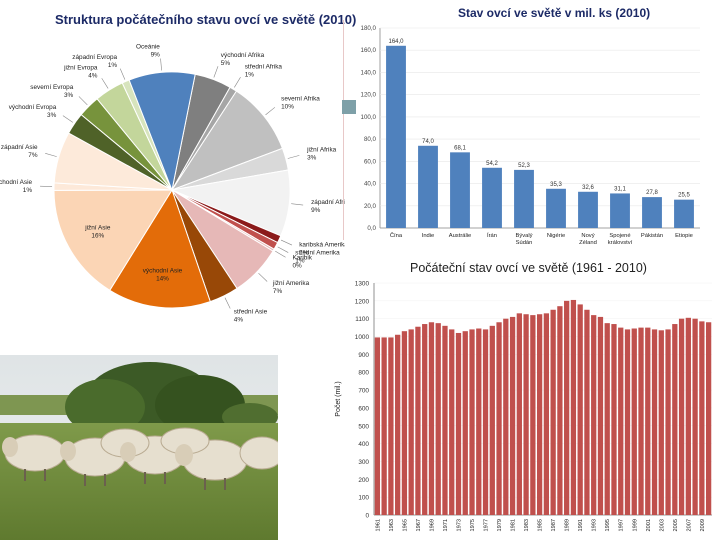 This screenshot has width=720, height=545. What do you see at coordinates (19, 147) in the screenshot?
I see `pie-slice-label: západní Asie` at bounding box center [19, 147].